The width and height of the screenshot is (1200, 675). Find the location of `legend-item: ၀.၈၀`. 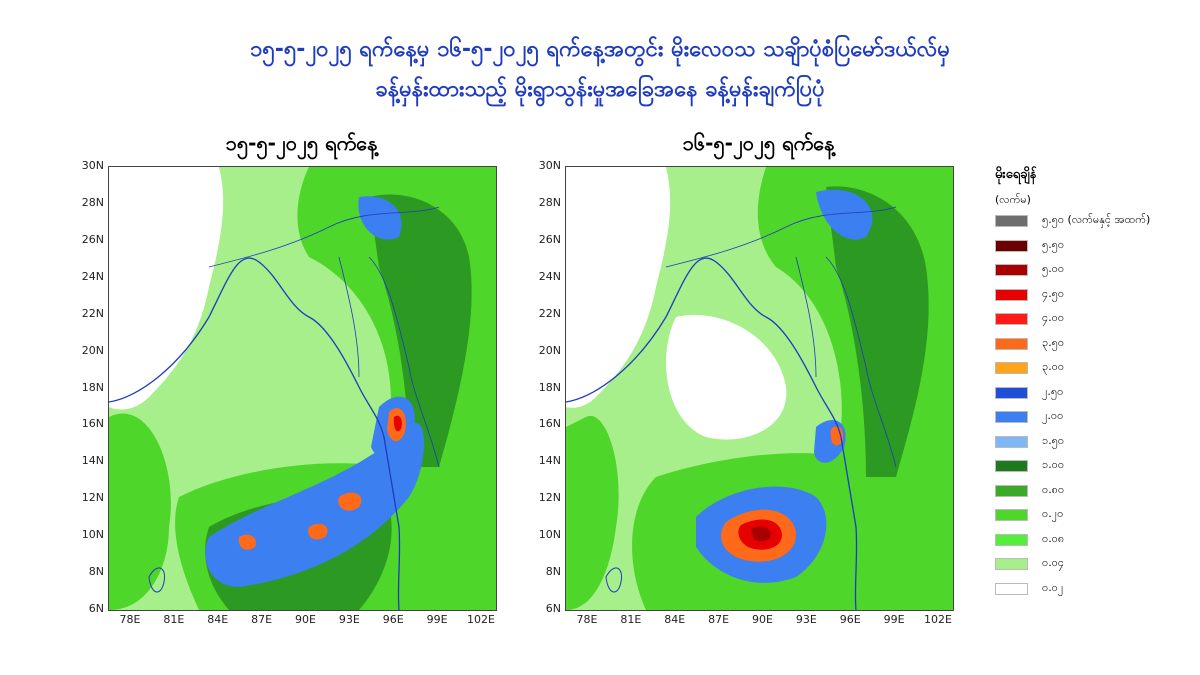

legend-item: ၀.၈၀ is located at coordinates (1029, 491).